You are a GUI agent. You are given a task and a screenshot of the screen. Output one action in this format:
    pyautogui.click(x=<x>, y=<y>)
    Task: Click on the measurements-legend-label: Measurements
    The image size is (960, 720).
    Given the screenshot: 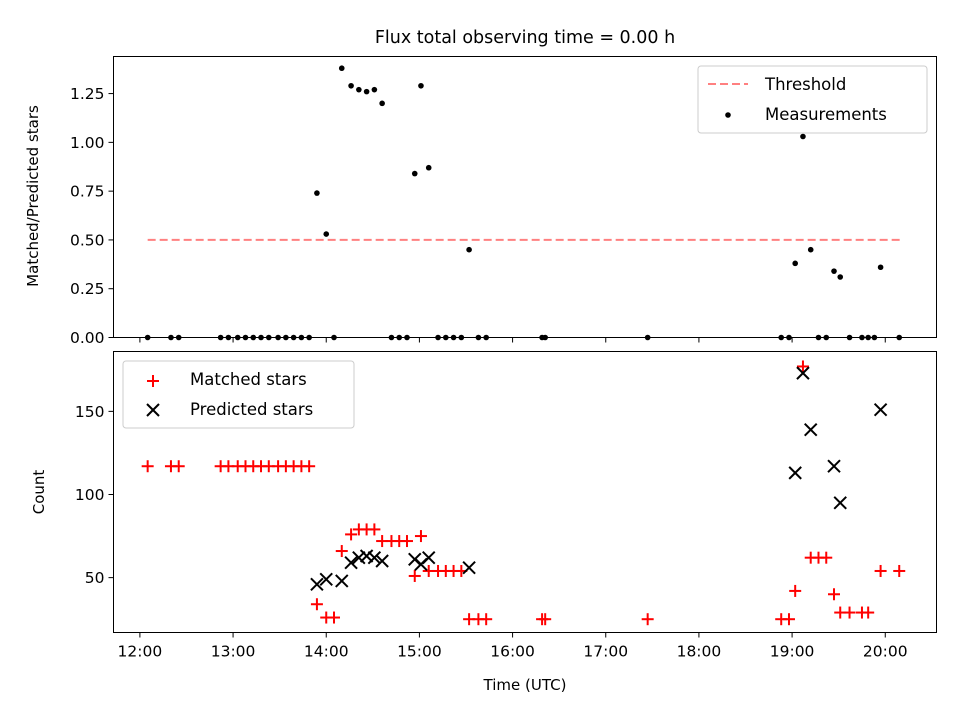 What is the action you would take?
    pyautogui.click(x=826, y=114)
    